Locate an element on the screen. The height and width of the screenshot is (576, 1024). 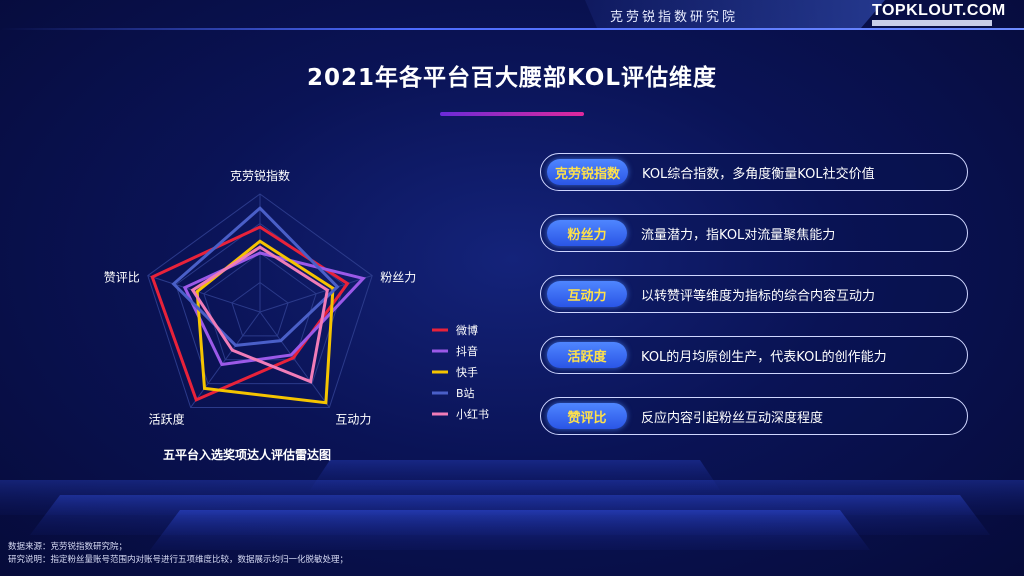
radar-axis-label: 互动力 is located at coordinates (353, 419).